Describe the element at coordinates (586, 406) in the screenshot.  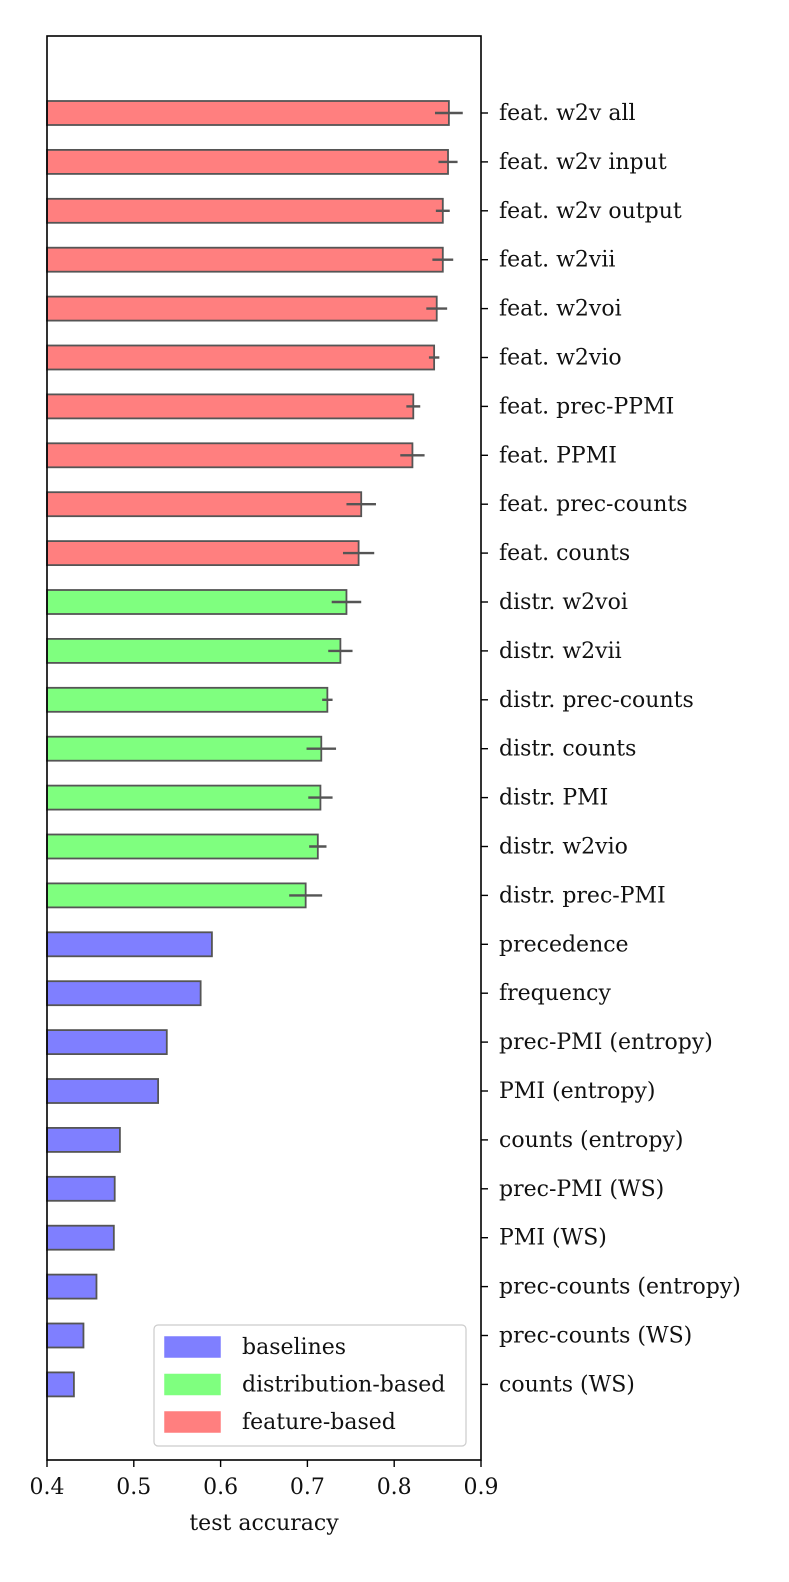
I see `category-label: feat. prec-PPMI` at that location.